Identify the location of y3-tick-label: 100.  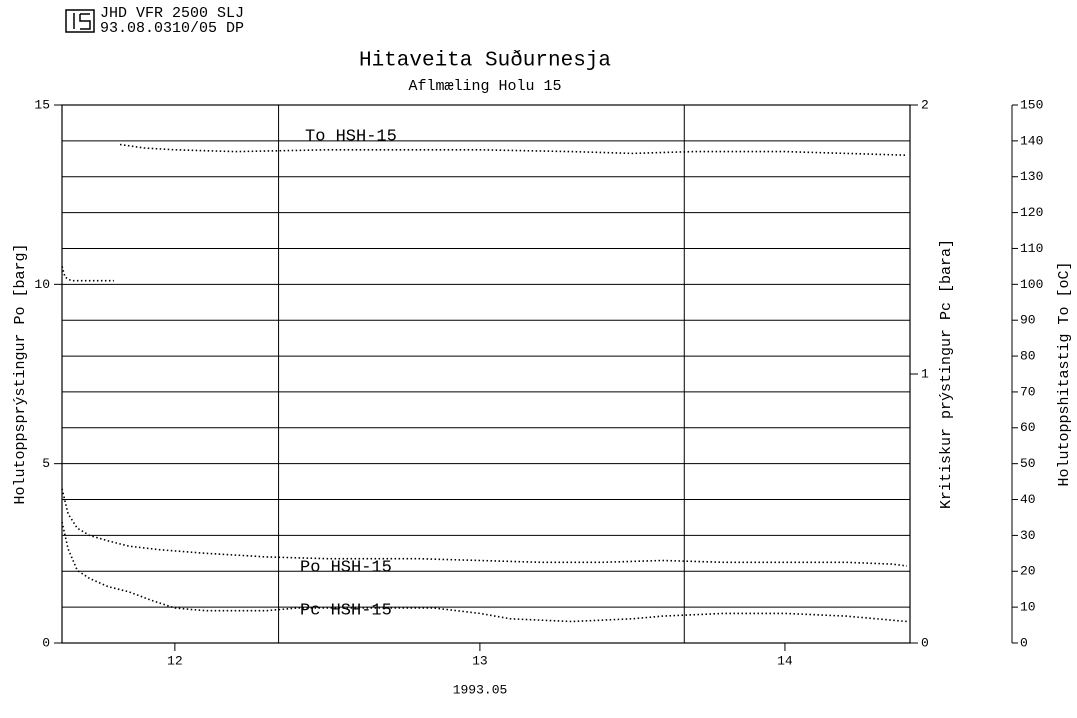
(1031, 284).